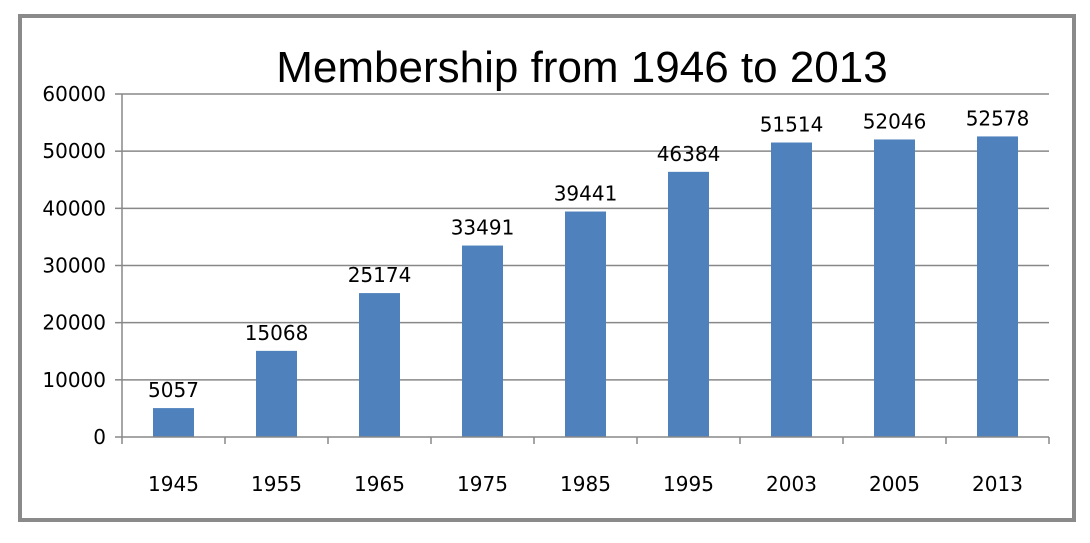  Describe the element at coordinates (689, 154) in the screenshot. I see `data-label-1995: 46384` at that location.